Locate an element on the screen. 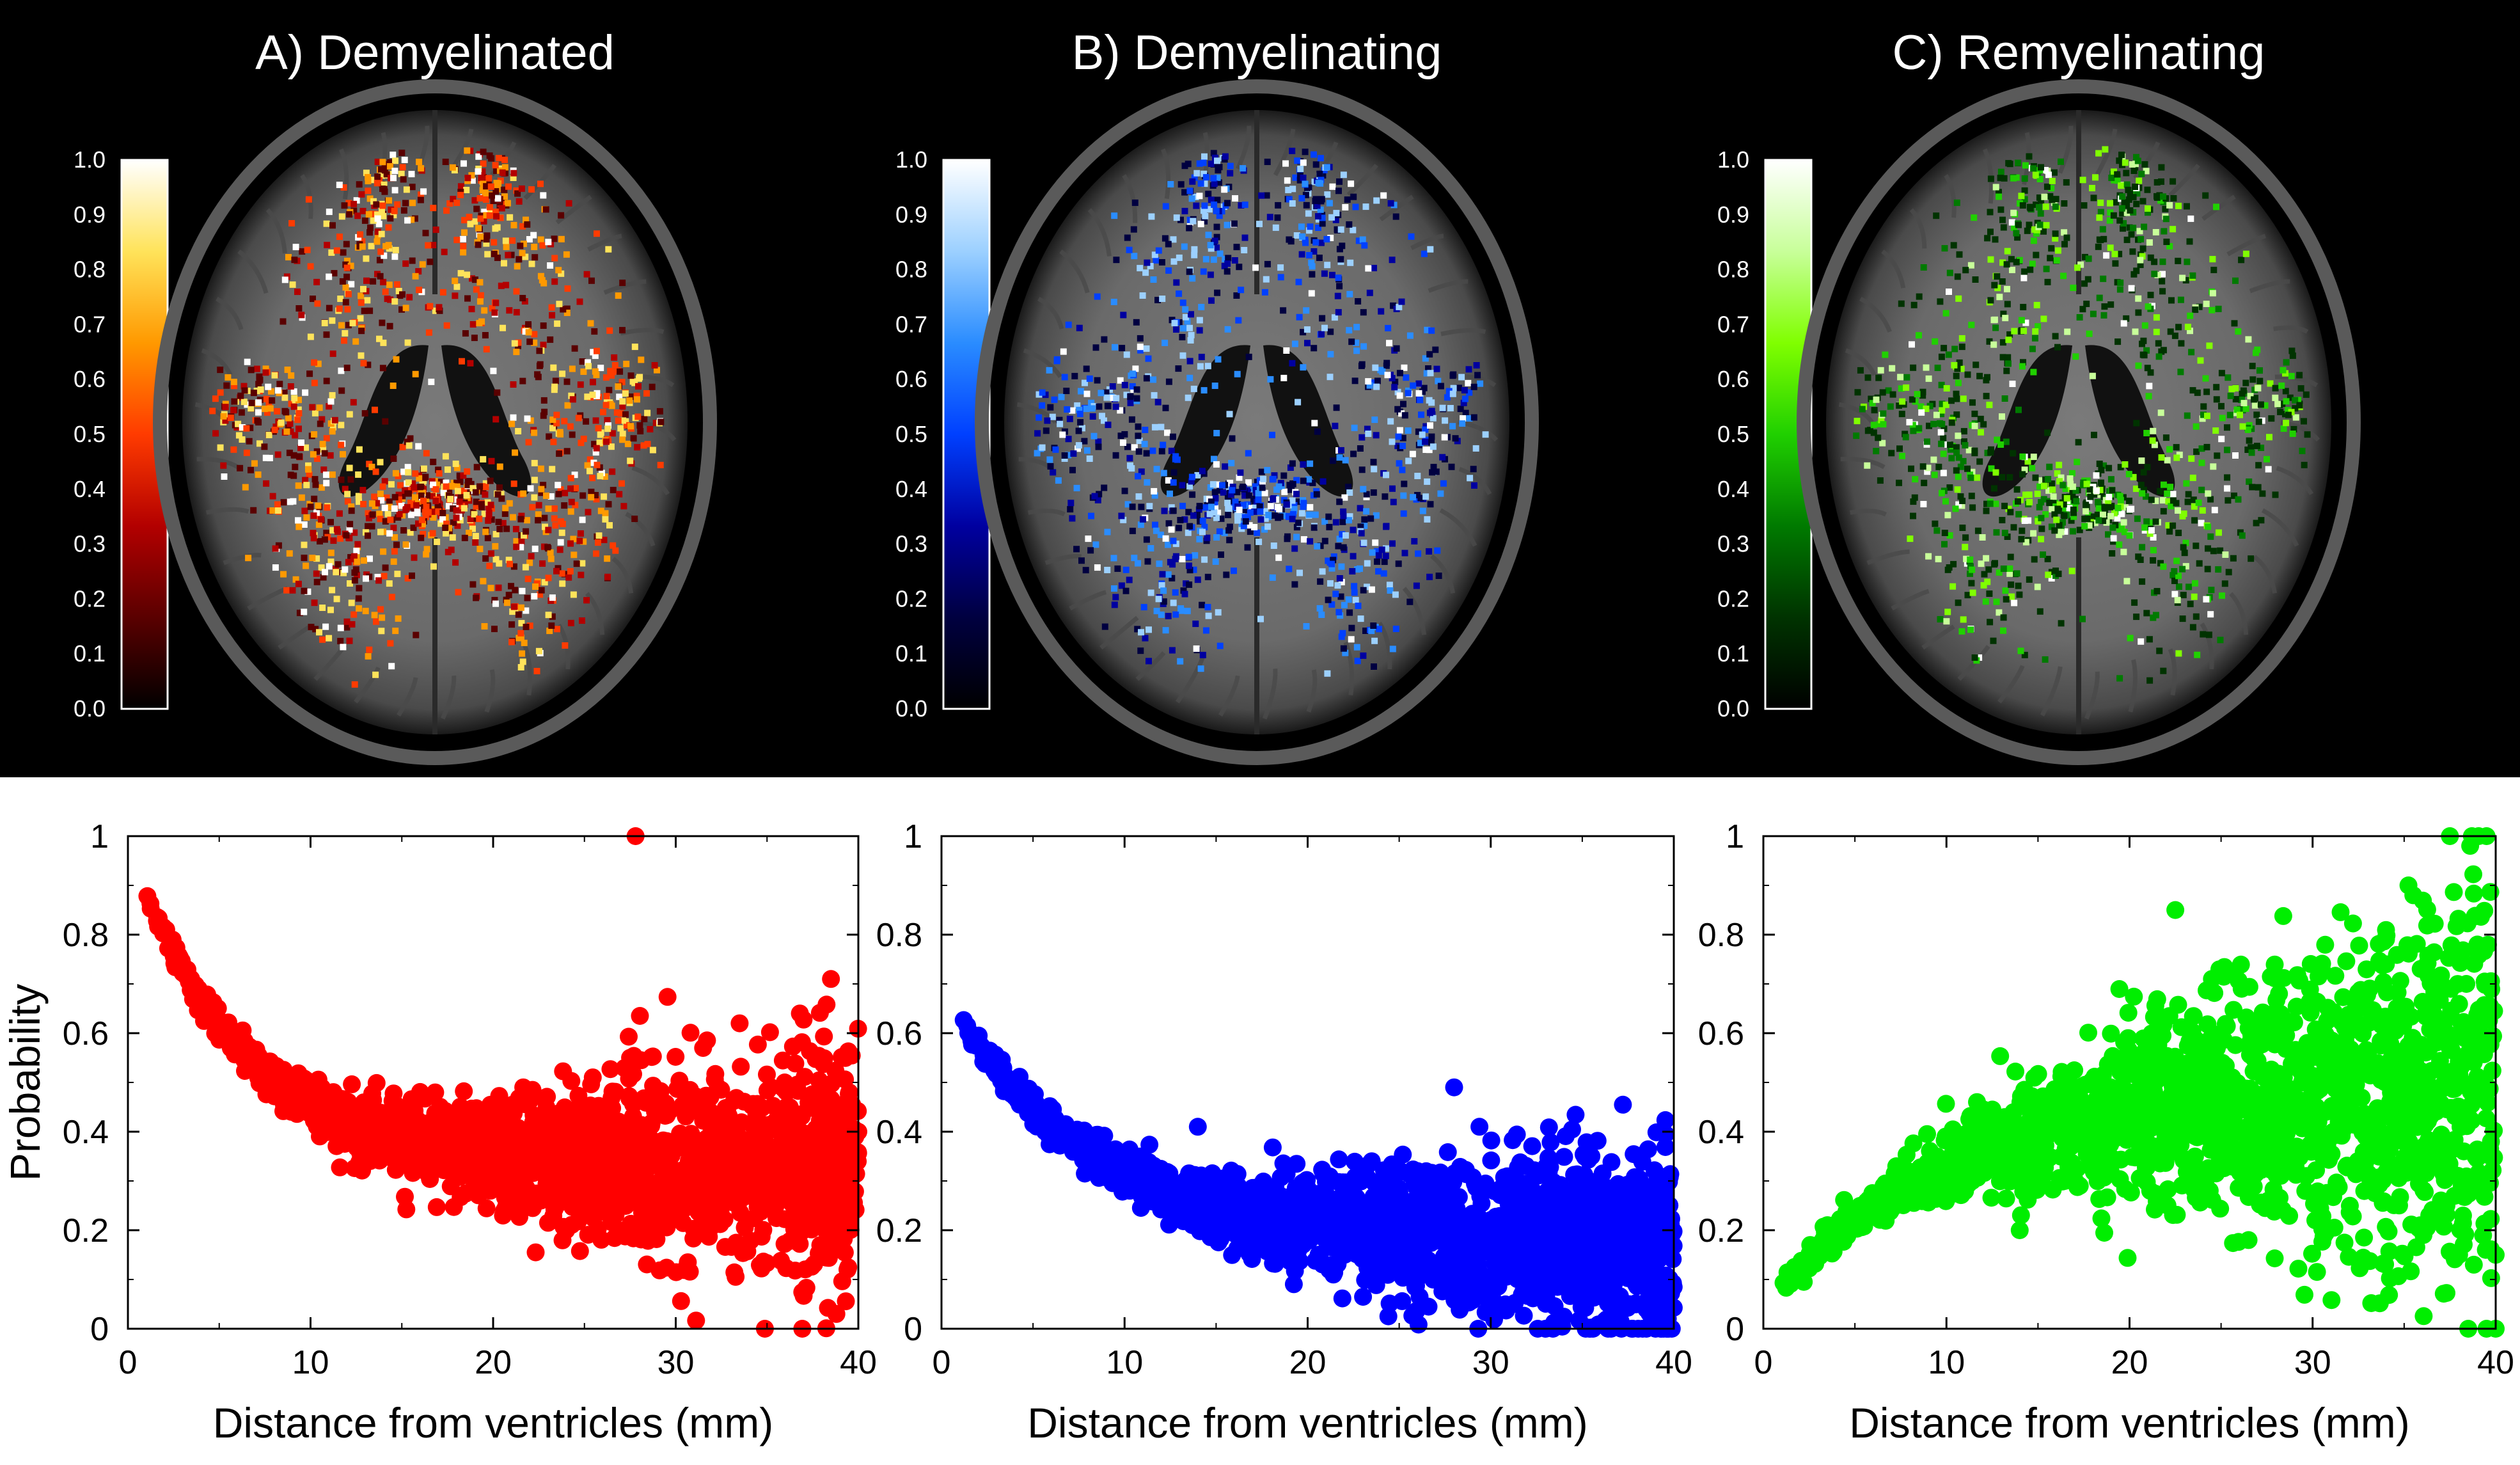 This screenshot has width=2520, height=1465. y-tick-label: 0.8 is located at coordinates (899, 935).